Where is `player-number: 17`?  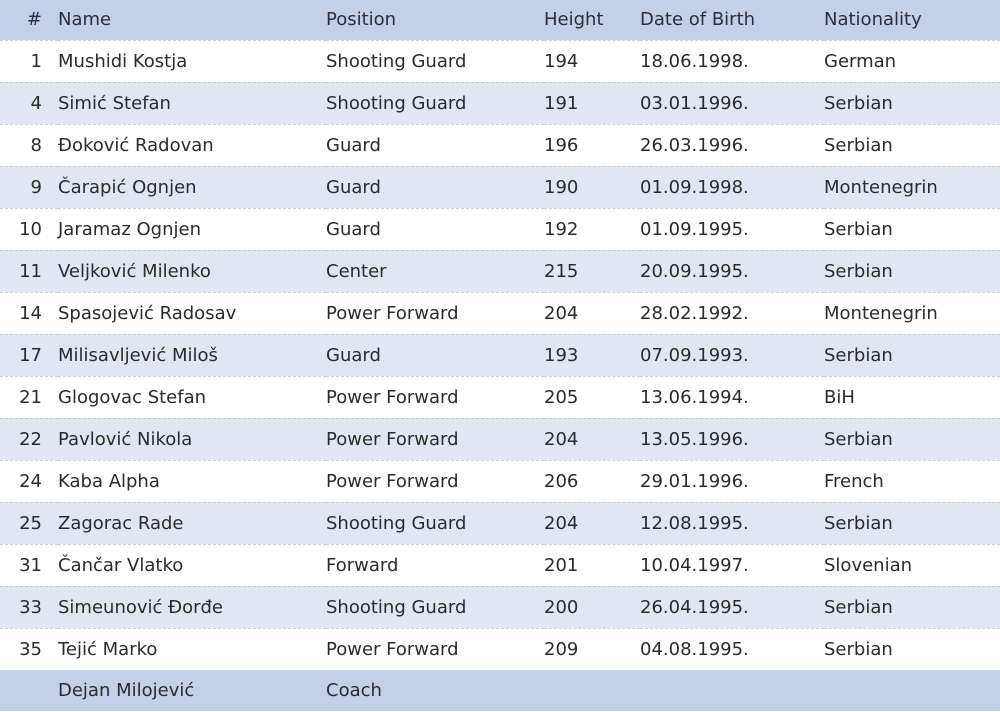
player-number: 17 is located at coordinates (30, 355).